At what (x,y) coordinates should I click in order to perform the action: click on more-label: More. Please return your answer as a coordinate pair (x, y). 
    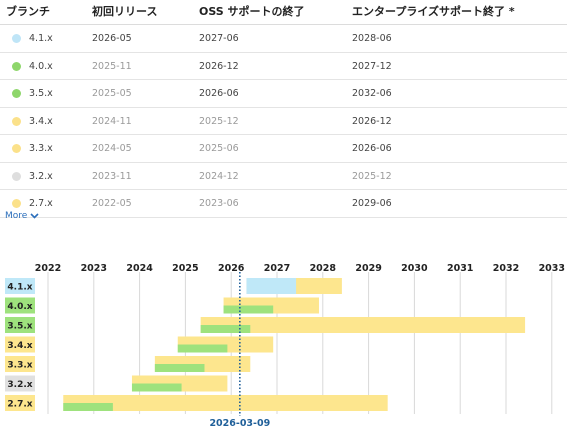
    Looking at the image, I should click on (16, 216).